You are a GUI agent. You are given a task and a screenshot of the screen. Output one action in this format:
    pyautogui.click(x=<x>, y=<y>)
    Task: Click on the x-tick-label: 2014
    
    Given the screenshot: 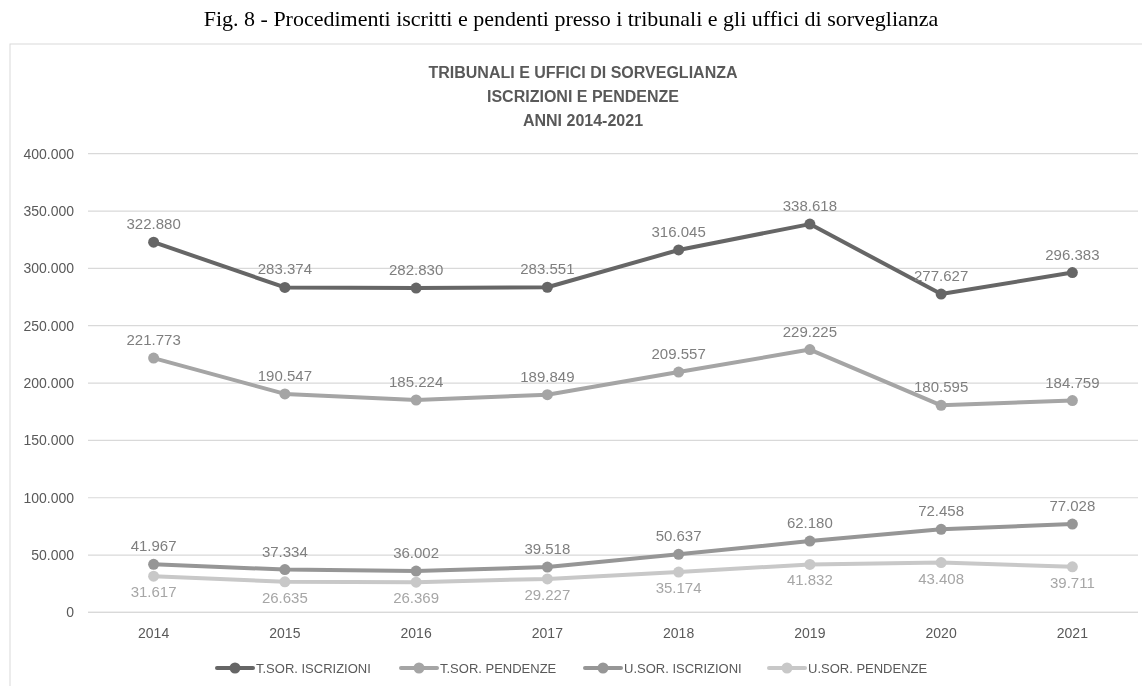 What is the action you would take?
    pyautogui.click(x=154, y=633)
    